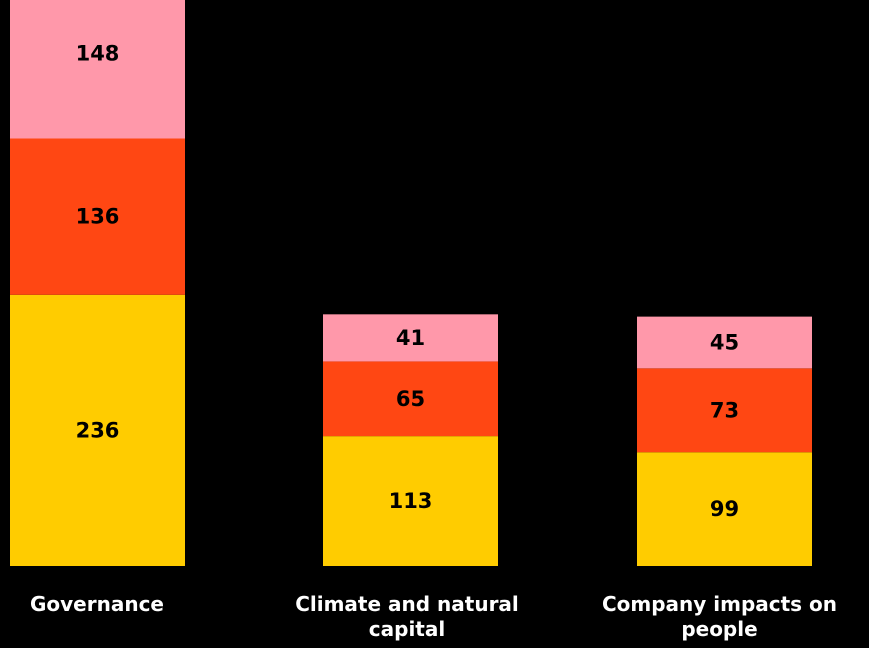 The width and height of the screenshot is (869, 648). What do you see at coordinates (98, 53) in the screenshot?
I see `data-label-governance-top: 148` at bounding box center [98, 53].